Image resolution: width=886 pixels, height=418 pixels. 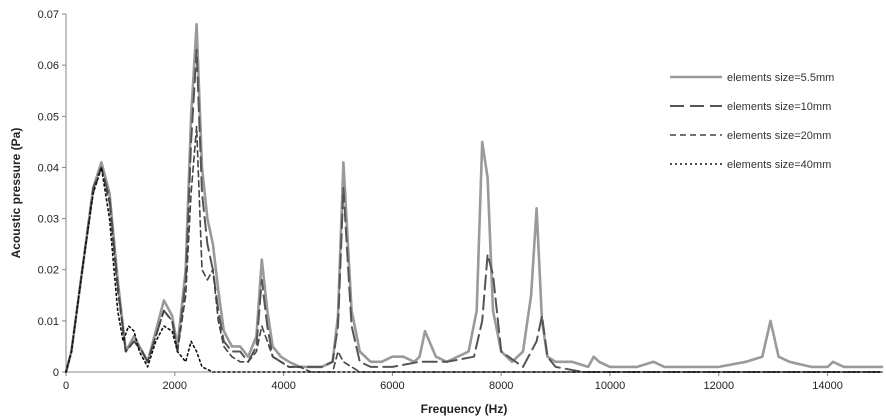 What do you see at coordinates (52, 194) in the screenshot?
I see `y-axis-ticks: 0 0.01 0.02 0.03 0.04 0.05 0.06 0.07` at bounding box center [52, 194].